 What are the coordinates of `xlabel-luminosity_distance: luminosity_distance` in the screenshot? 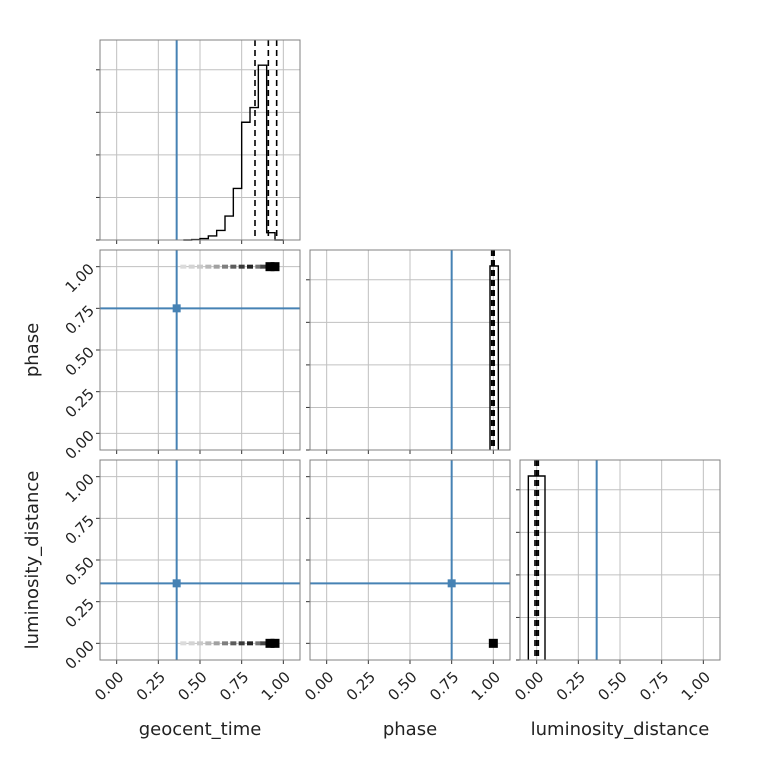 It's located at (620, 729).